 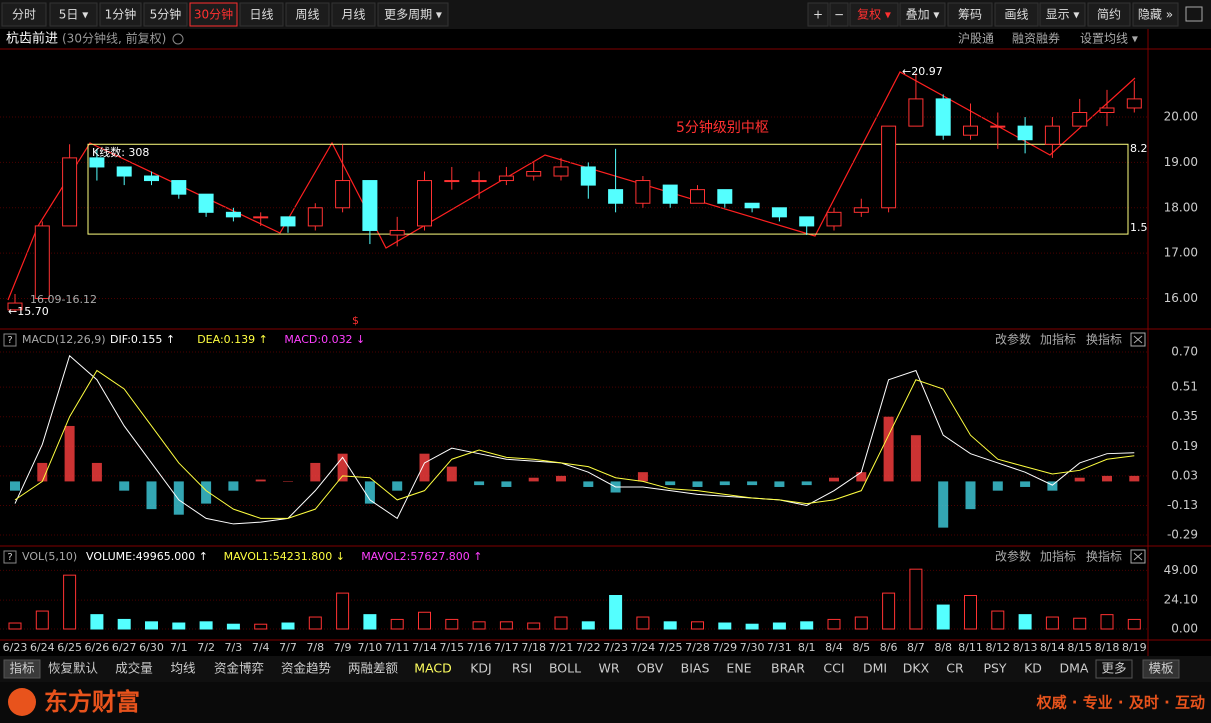 I want to click on toolbar-label: 显示 ▾, so click(x=1063, y=15).